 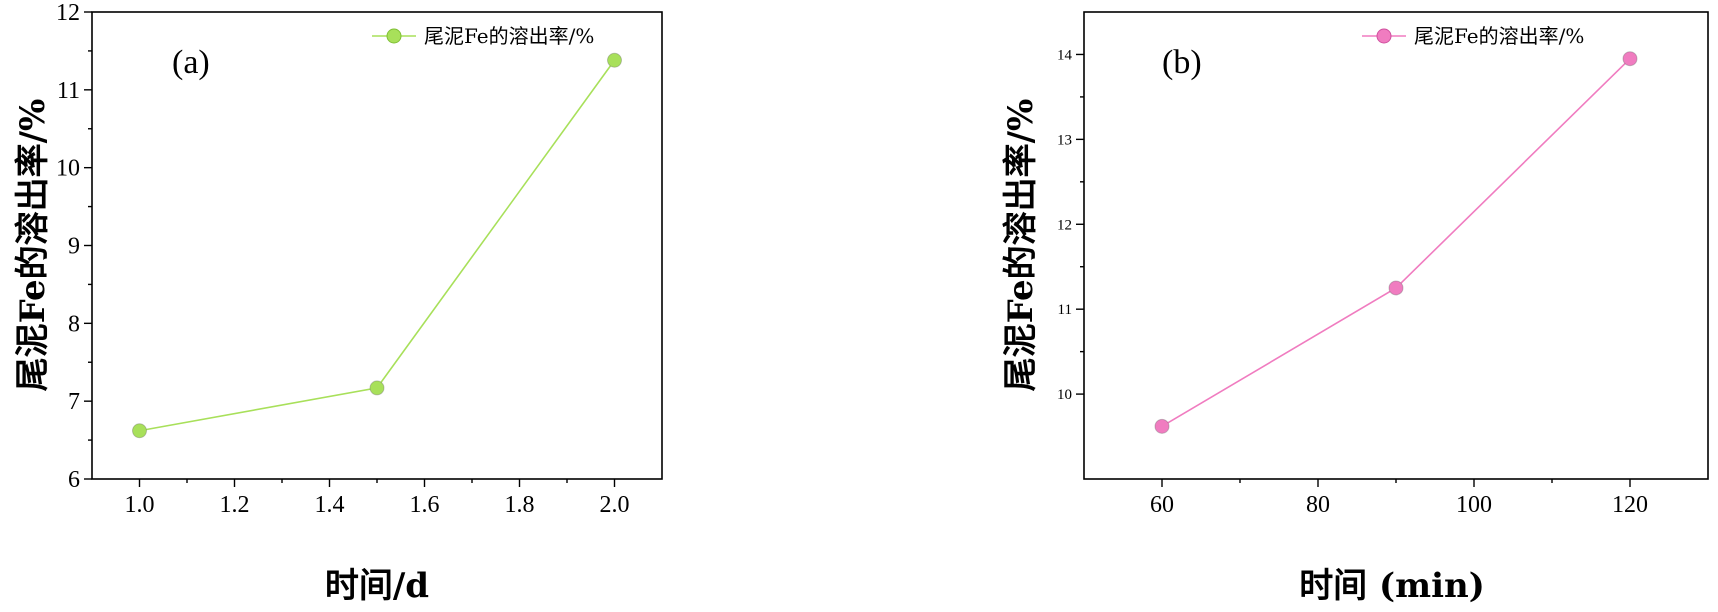 I want to click on chart-a-y-tick-label-4: 10, so click(x=68, y=169).